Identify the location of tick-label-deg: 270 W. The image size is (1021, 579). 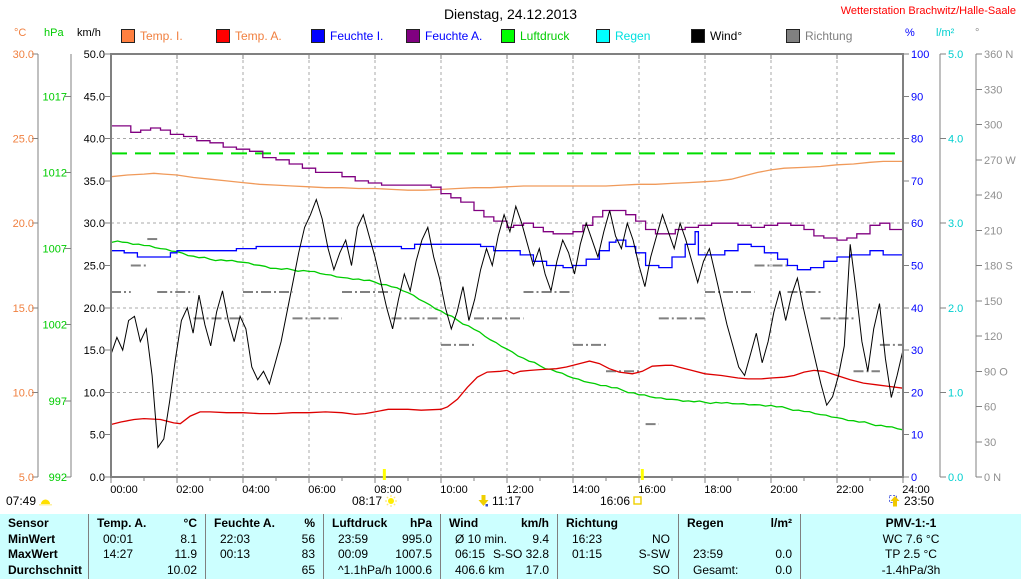
(1000, 161).